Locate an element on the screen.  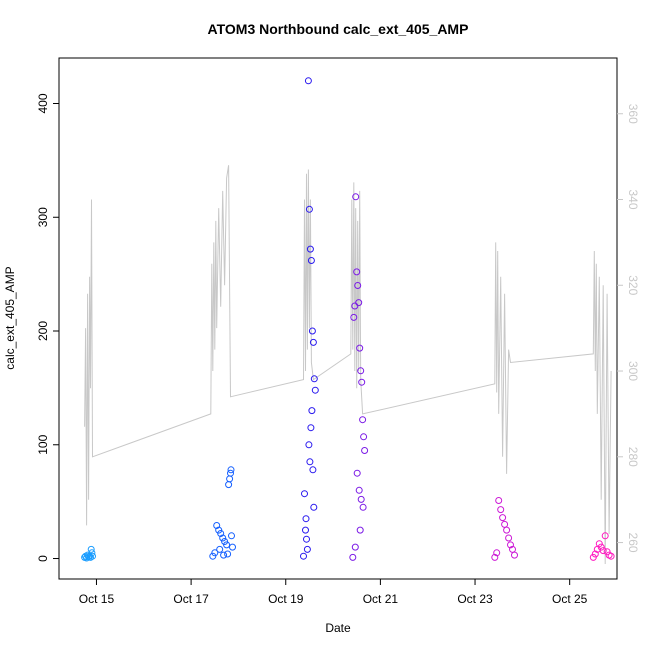
y2-tick-label: 260 is located at coordinates (633, 543).